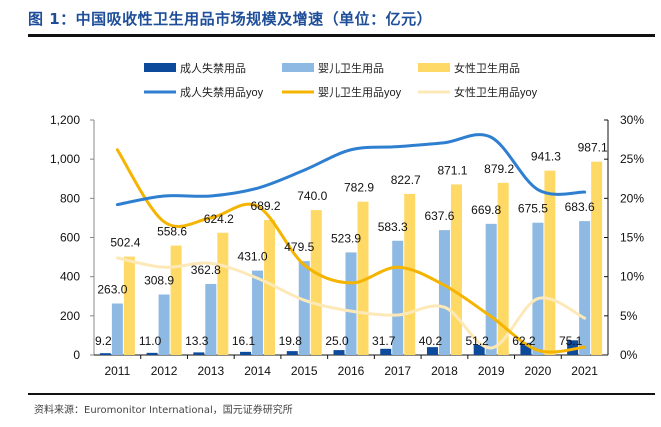  I want to click on data-label: 782.9, so click(359, 188).